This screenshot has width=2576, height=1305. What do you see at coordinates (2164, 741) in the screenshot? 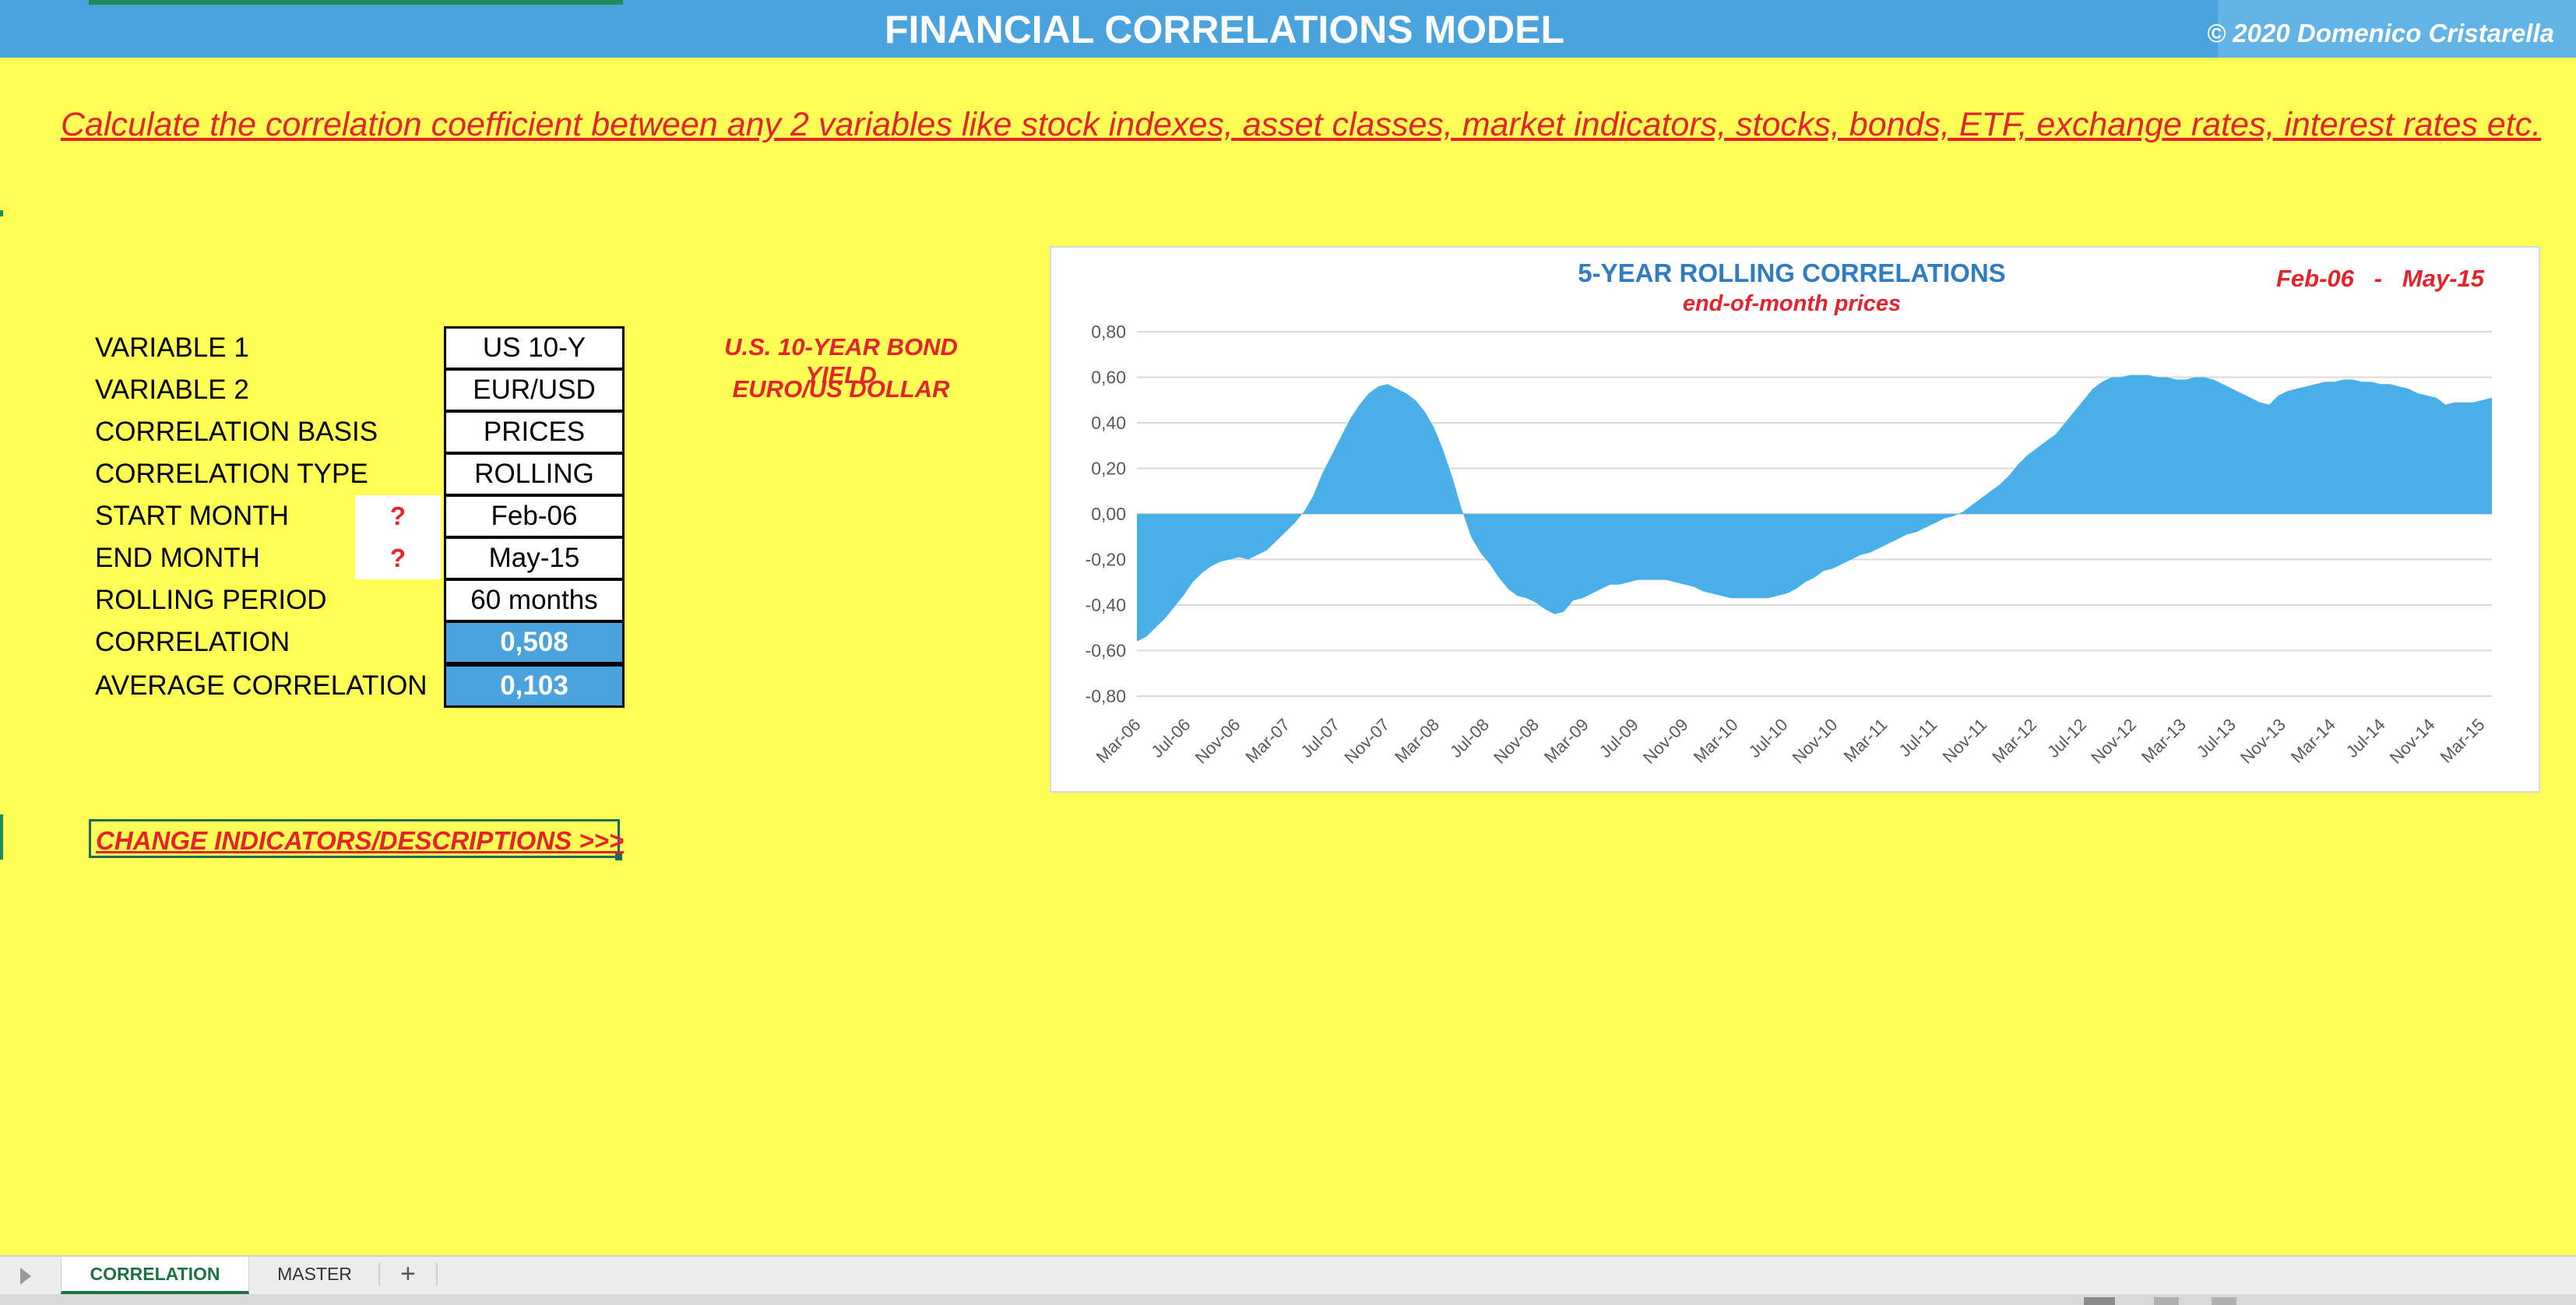
I see `x-tick-label: Mar-13` at bounding box center [2164, 741].